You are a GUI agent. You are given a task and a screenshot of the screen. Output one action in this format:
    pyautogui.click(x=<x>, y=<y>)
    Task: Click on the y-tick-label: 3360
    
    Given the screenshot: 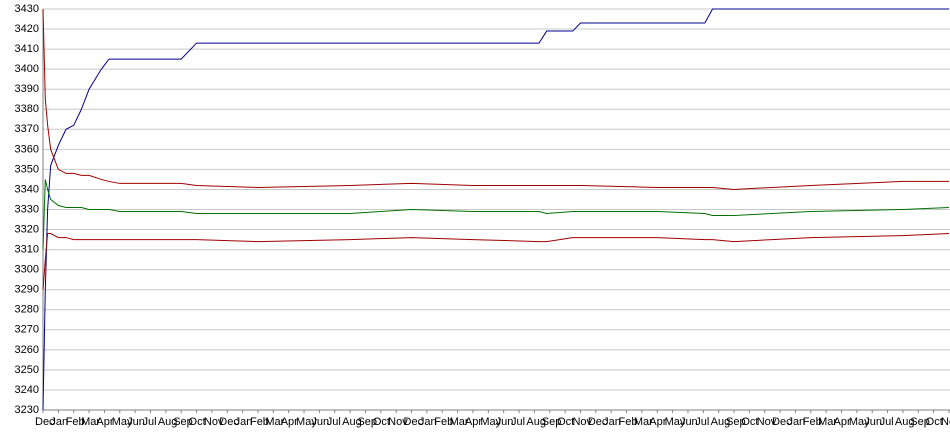 What is the action you would take?
    pyautogui.click(x=27, y=149)
    